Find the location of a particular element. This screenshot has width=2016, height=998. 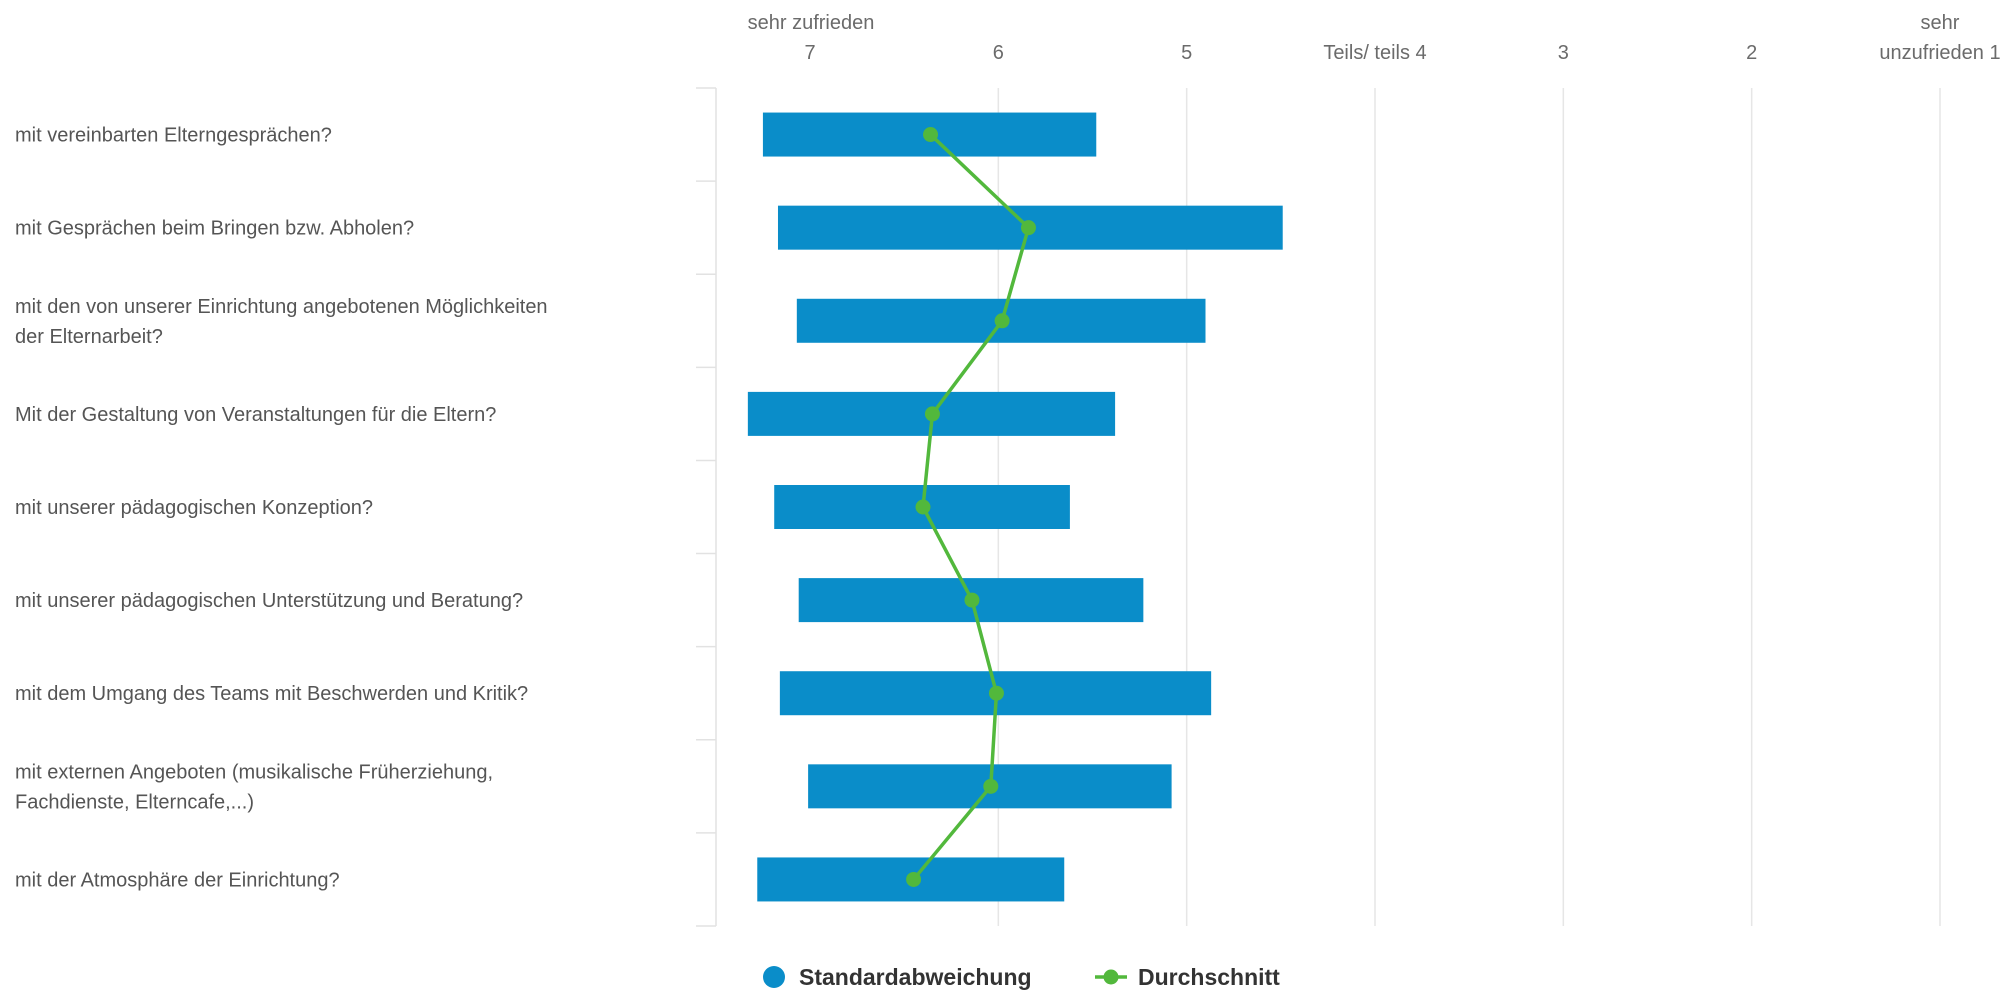

x-tick-label-upper: sehr is located at coordinates (1940, 23).